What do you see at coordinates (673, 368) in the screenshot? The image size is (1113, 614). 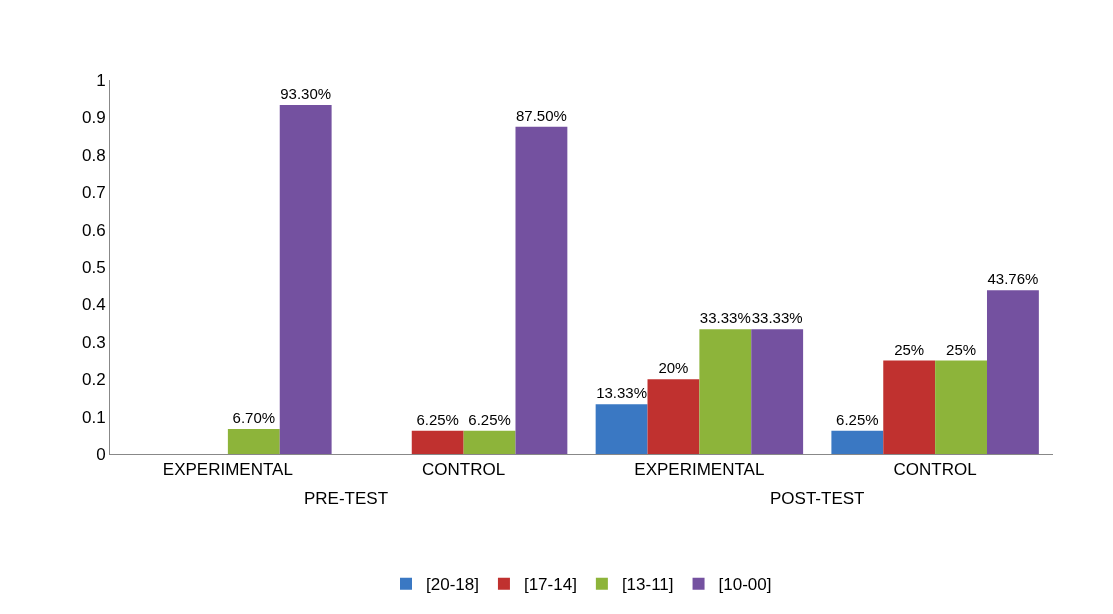 I see `data-label: 20%` at bounding box center [673, 368].